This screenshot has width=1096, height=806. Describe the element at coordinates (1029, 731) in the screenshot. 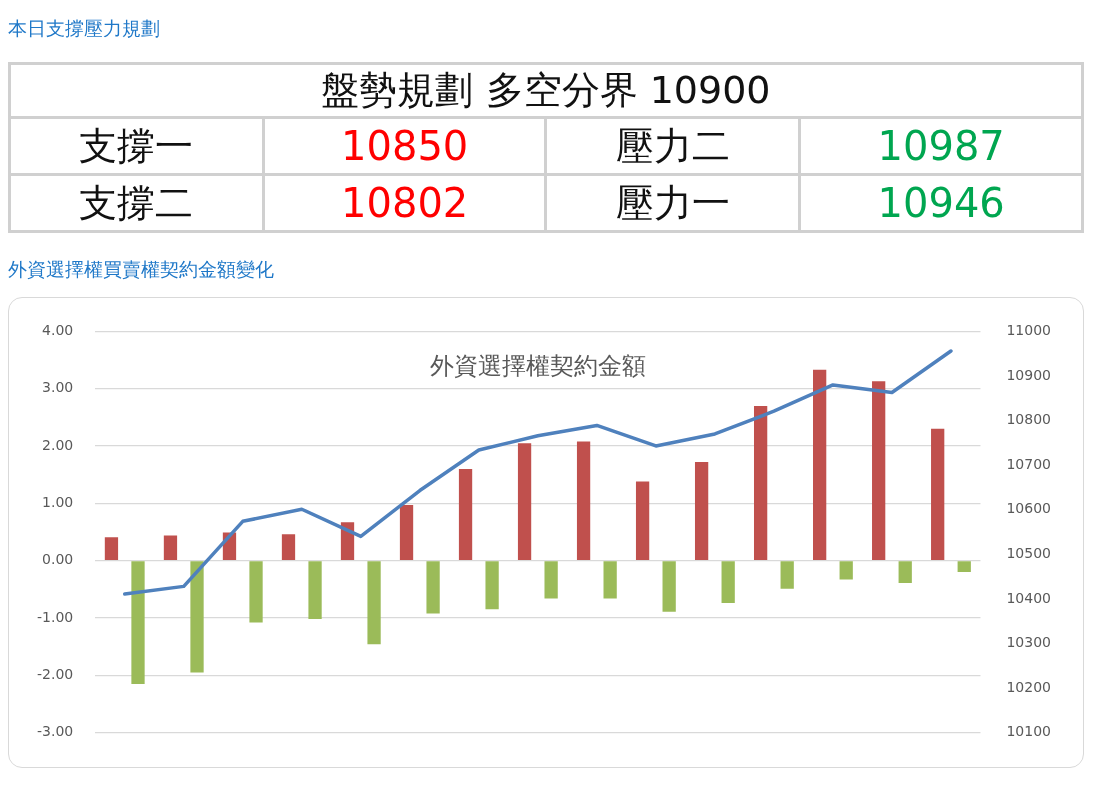

I see `y2-tick-label: 10100` at that location.